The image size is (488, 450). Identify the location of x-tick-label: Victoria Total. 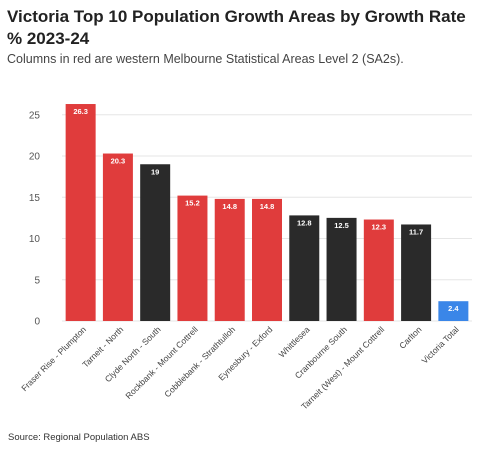
(440, 344).